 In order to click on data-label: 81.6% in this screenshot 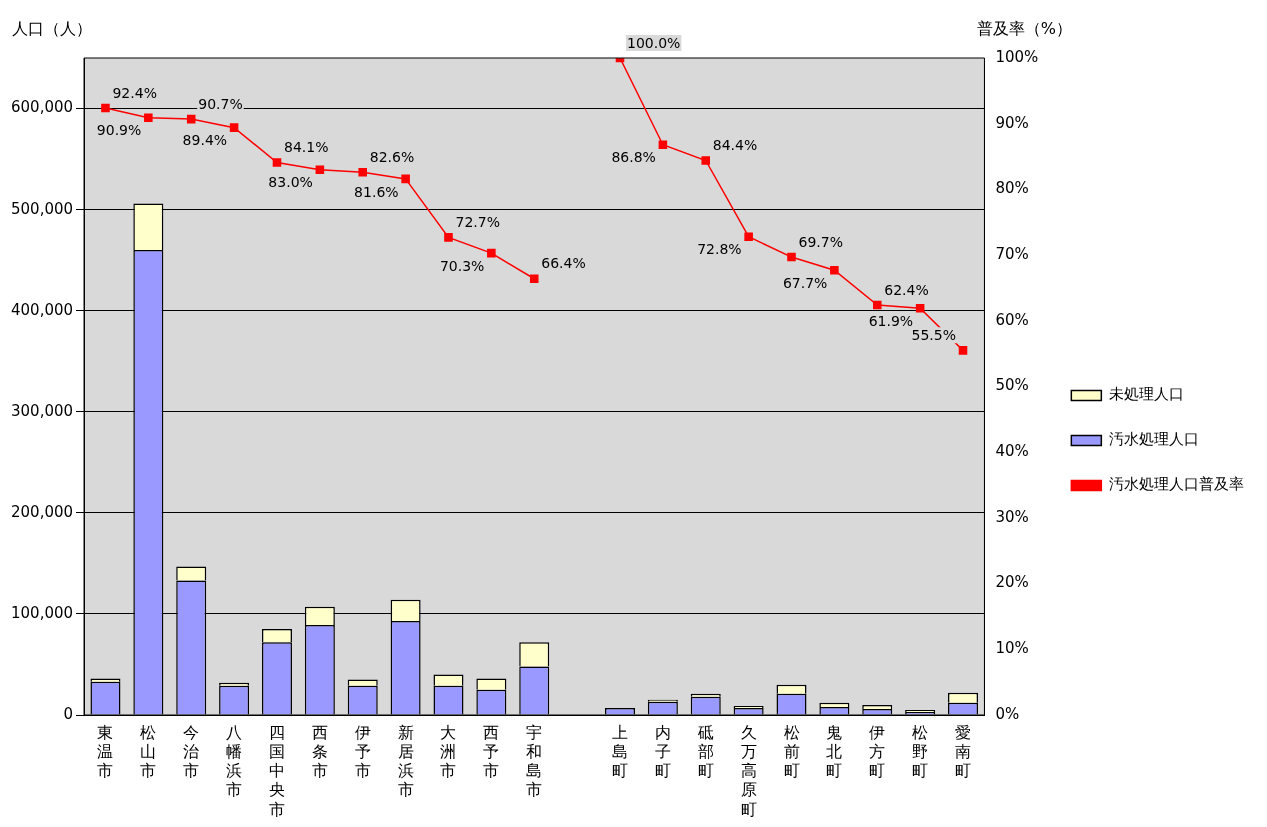, I will do `click(376, 191)`.